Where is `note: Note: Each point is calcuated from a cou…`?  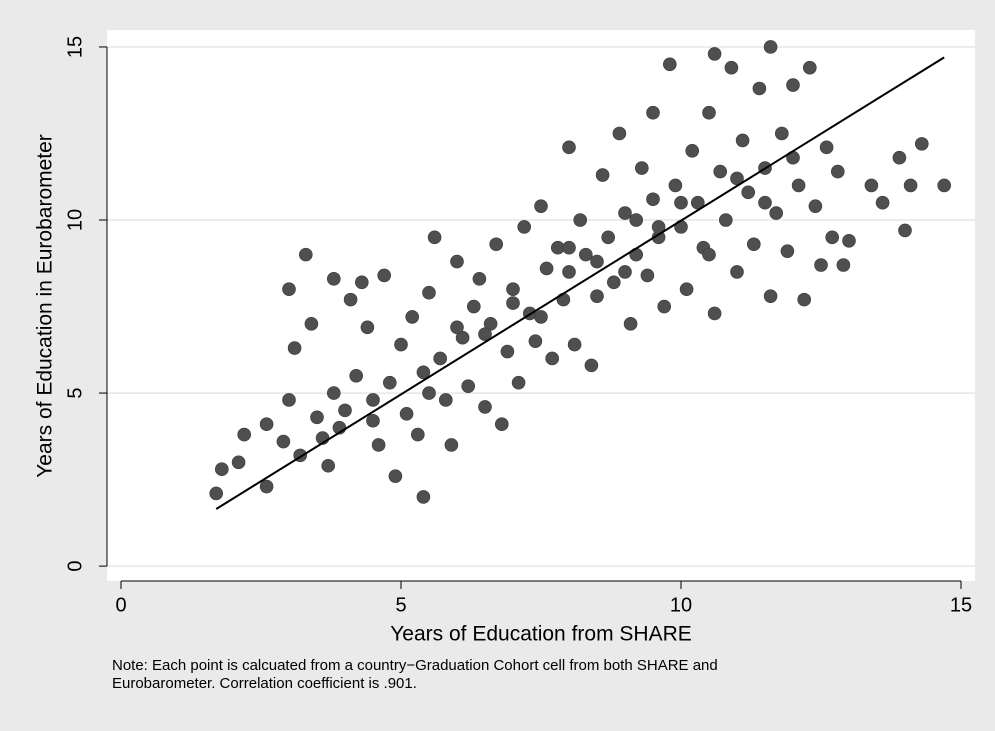 note: Note: Each point is calcuated from a cou… is located at coordinates (415, 665).